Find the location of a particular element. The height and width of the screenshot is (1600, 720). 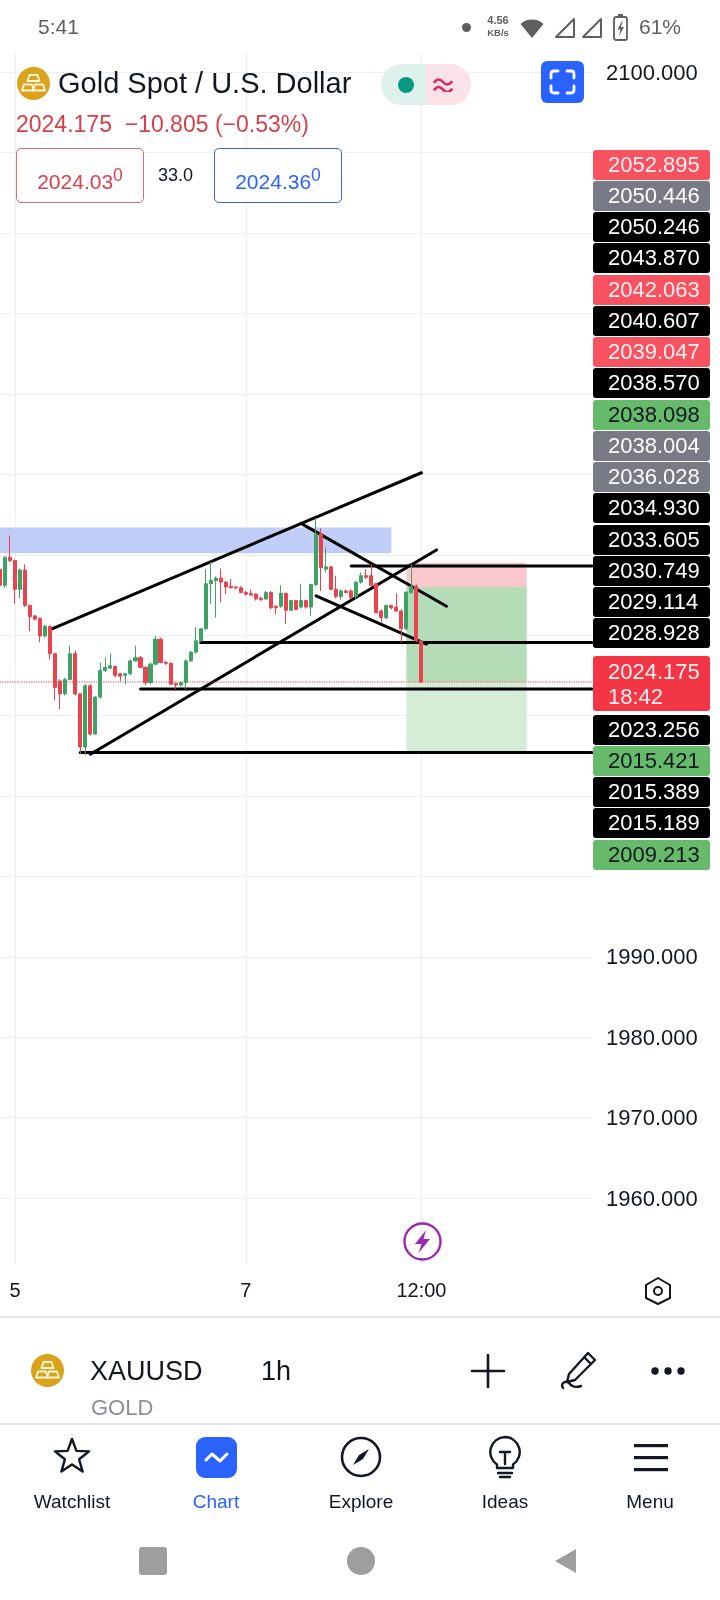

text: 4.56 is located at coordinates (498, 20).